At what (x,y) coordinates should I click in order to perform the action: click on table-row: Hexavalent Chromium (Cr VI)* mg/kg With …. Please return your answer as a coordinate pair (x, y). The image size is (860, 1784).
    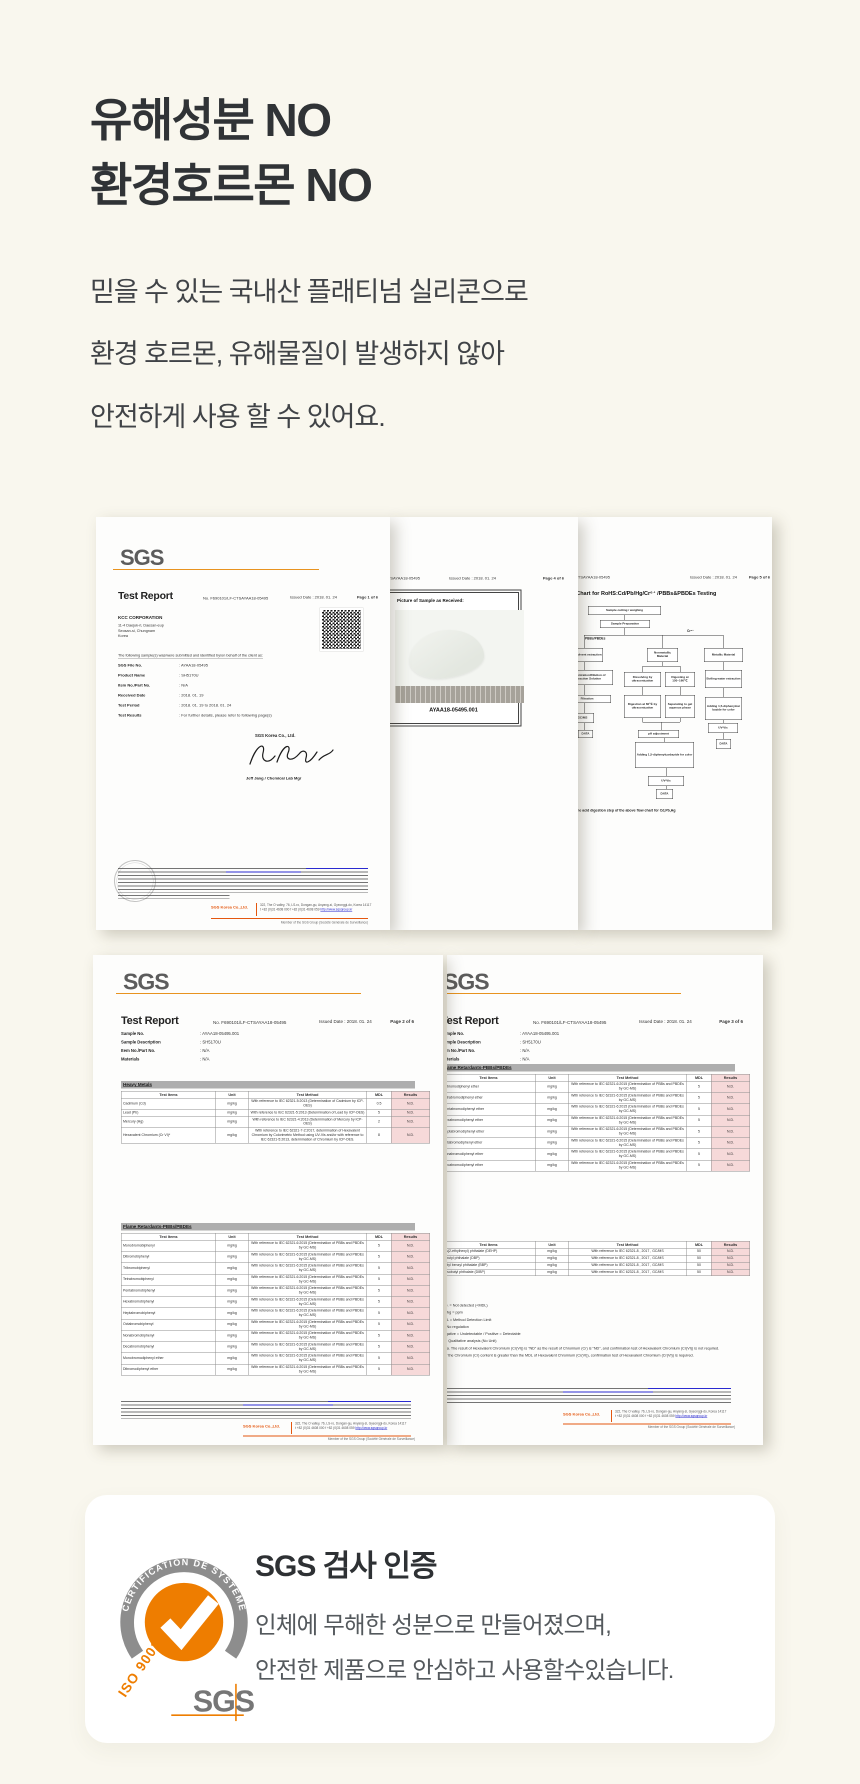
    Looking at the image, I should click on (275, 1135).